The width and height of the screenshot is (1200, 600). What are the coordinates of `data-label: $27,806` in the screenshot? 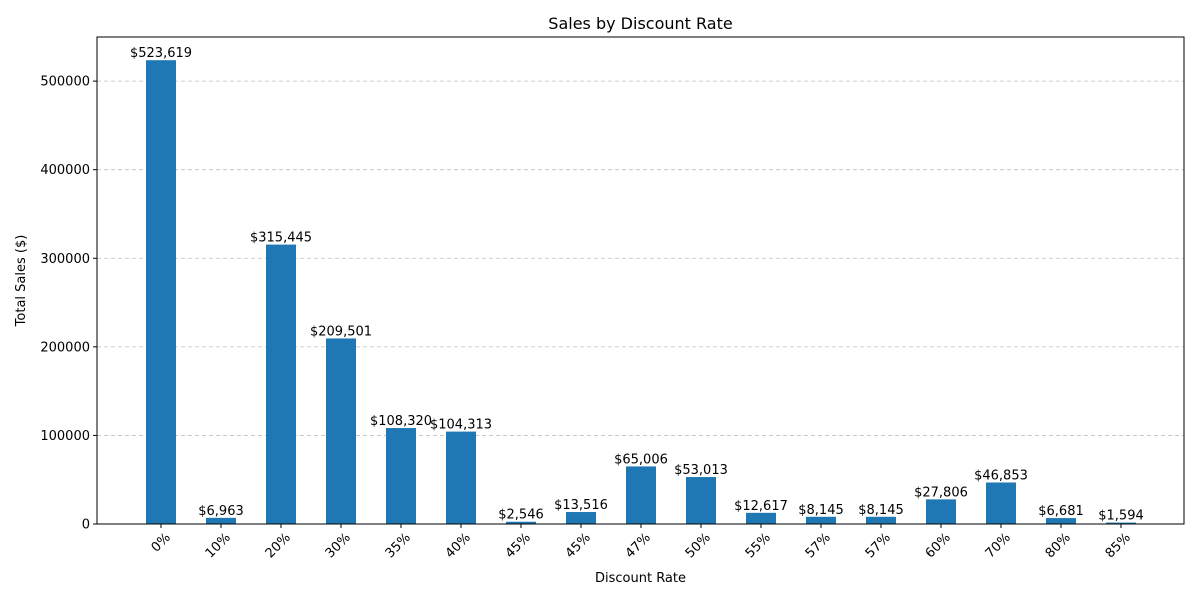 It's located at (941, 492).